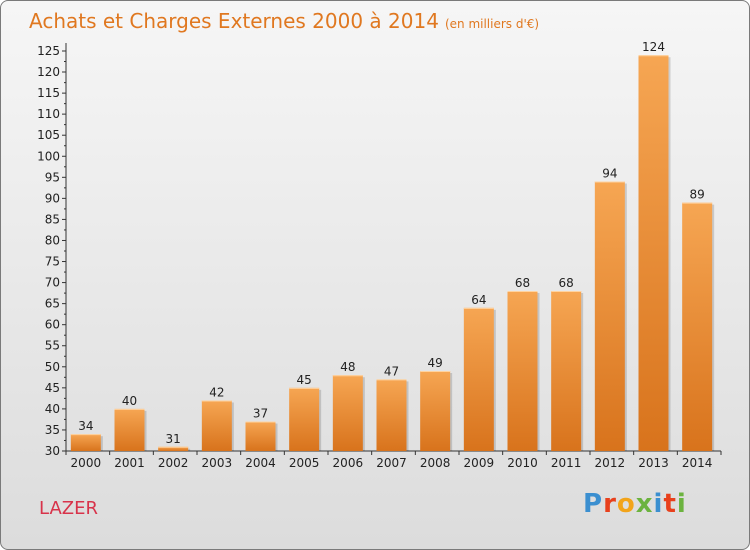 The image size is (750, 550). Describe the element at coordinates (593, 504) in the screenshot. I see `logo-letter: P` at that location.